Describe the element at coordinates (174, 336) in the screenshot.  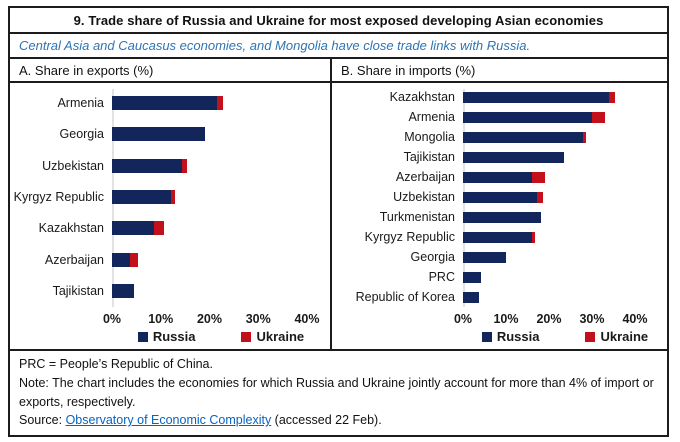
I see `legend-label: Russia` at that location.